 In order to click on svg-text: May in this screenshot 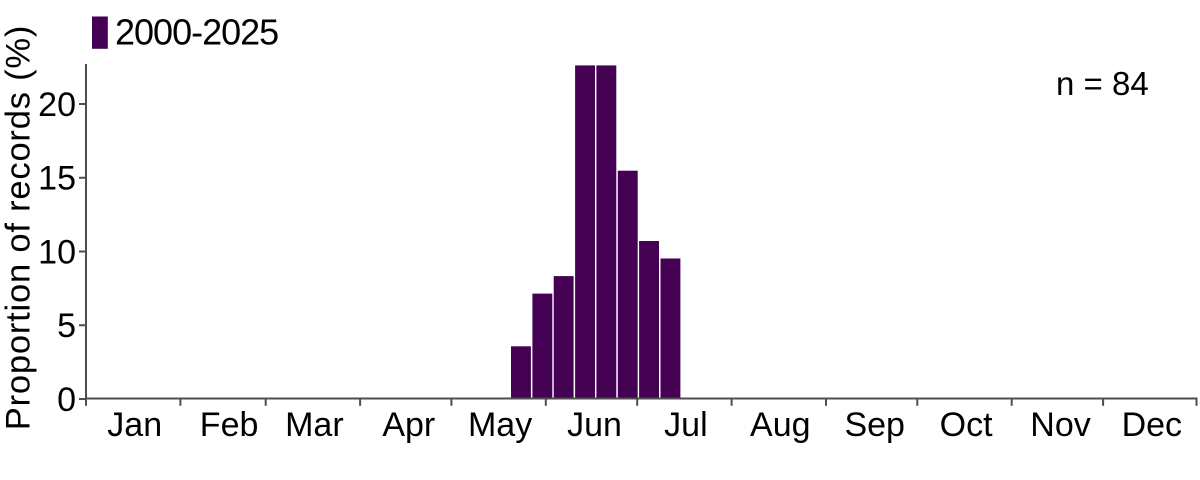, I will do `click(500, 425)`.